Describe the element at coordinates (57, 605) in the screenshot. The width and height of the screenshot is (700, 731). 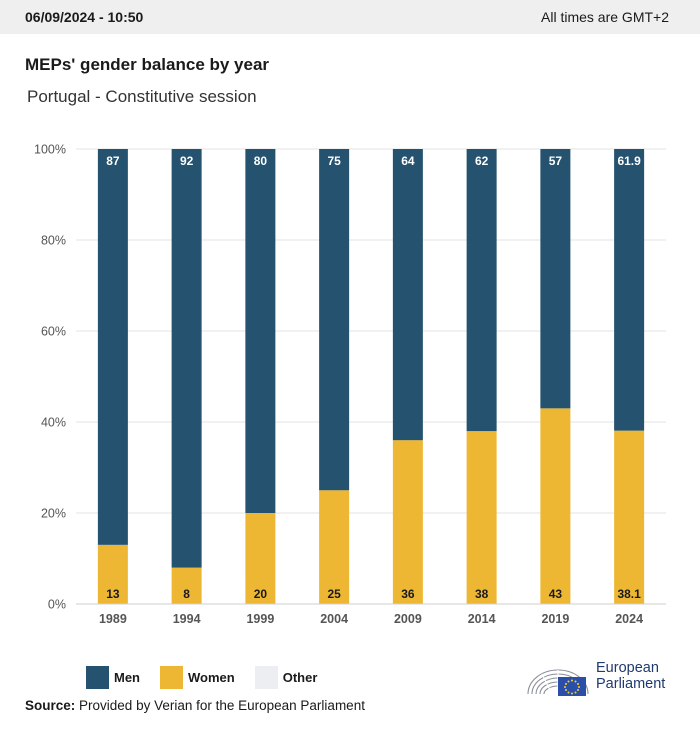
I see `y-tick-label: 0%` at that location.